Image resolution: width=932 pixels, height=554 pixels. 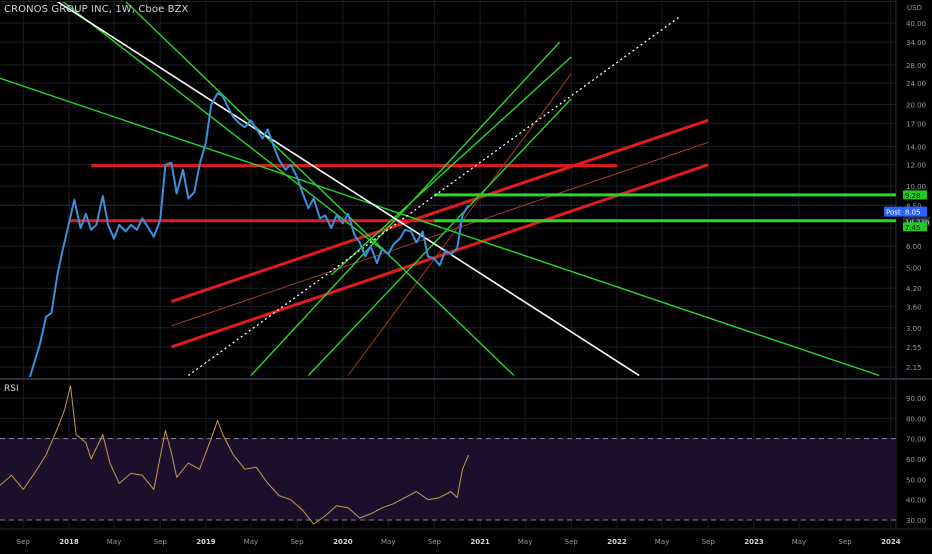 I want to click on rsi-tick-label: 40.00, so click(x=916, y=501).